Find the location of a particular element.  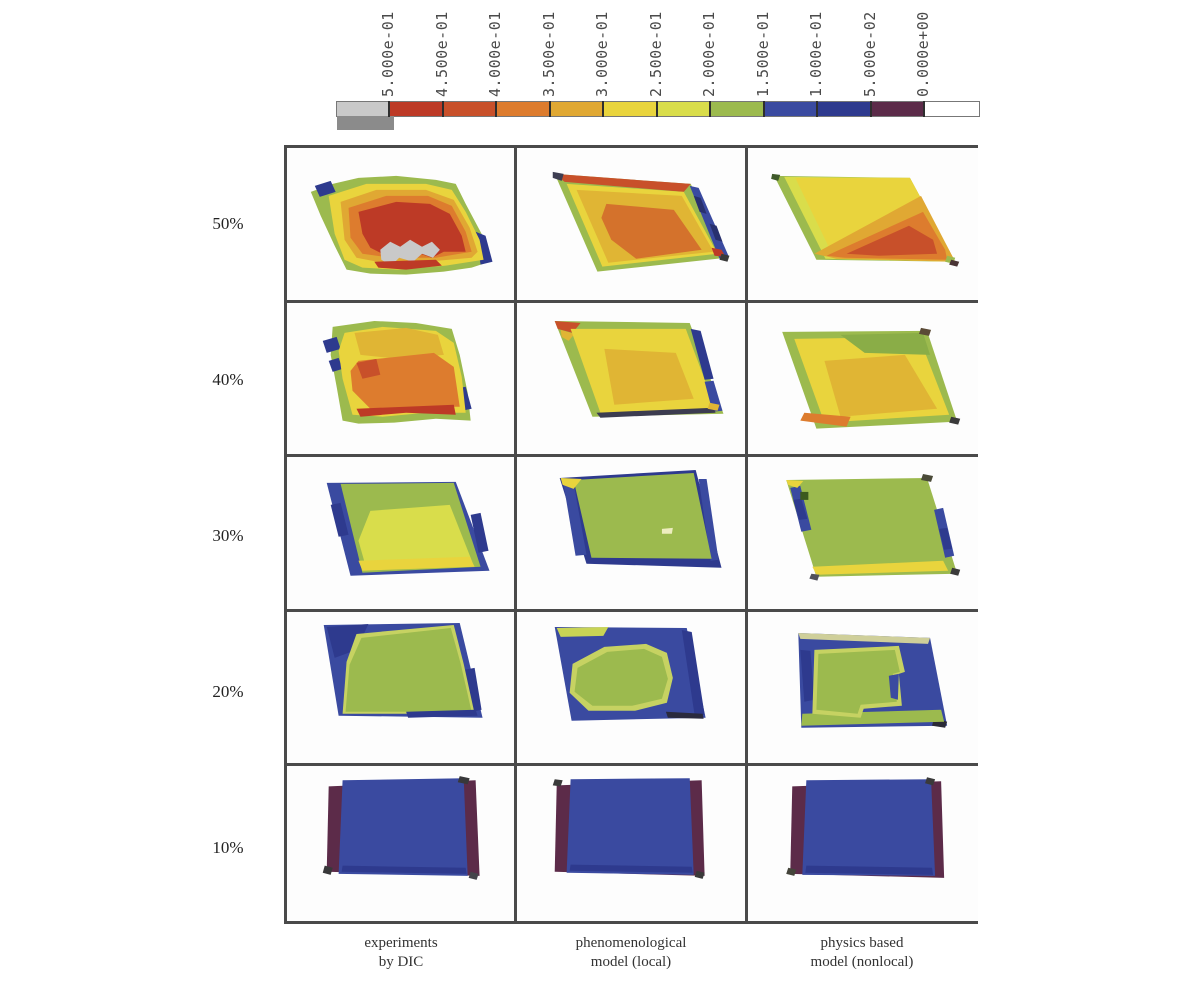

contour-cell-r1-c0 is located at coordinates (402, 380).